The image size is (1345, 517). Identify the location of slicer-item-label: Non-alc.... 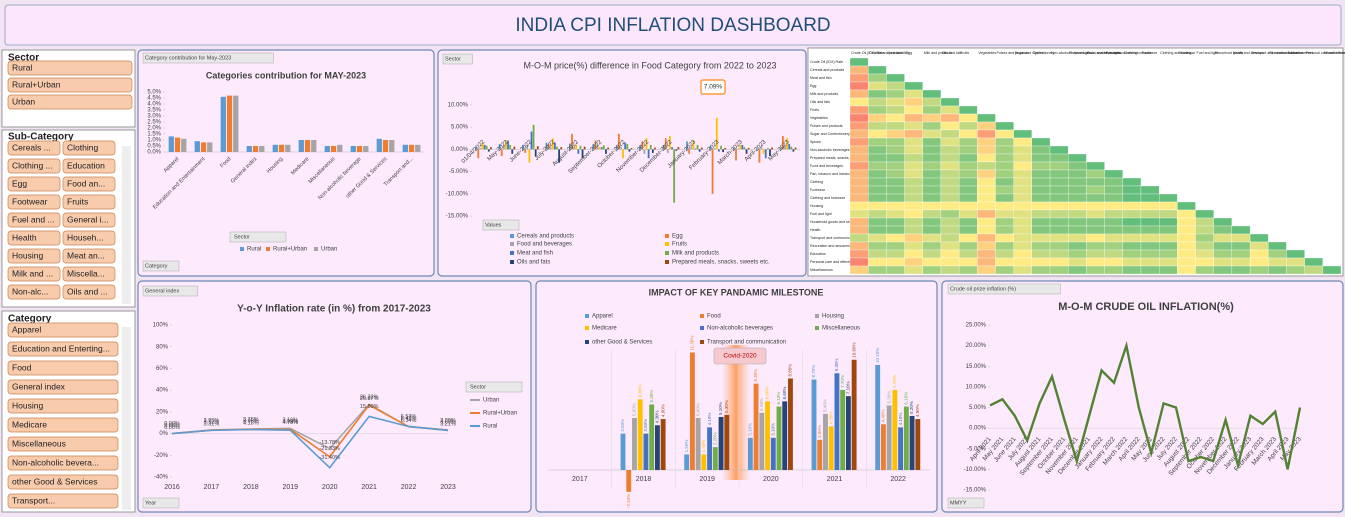
(30, 291).